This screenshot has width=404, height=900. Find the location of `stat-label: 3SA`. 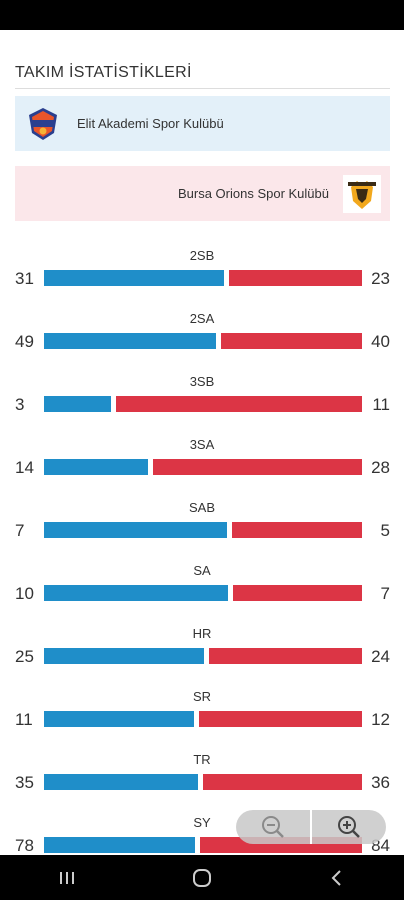

stat-label: 3SA is located at coordinates (202, 444).